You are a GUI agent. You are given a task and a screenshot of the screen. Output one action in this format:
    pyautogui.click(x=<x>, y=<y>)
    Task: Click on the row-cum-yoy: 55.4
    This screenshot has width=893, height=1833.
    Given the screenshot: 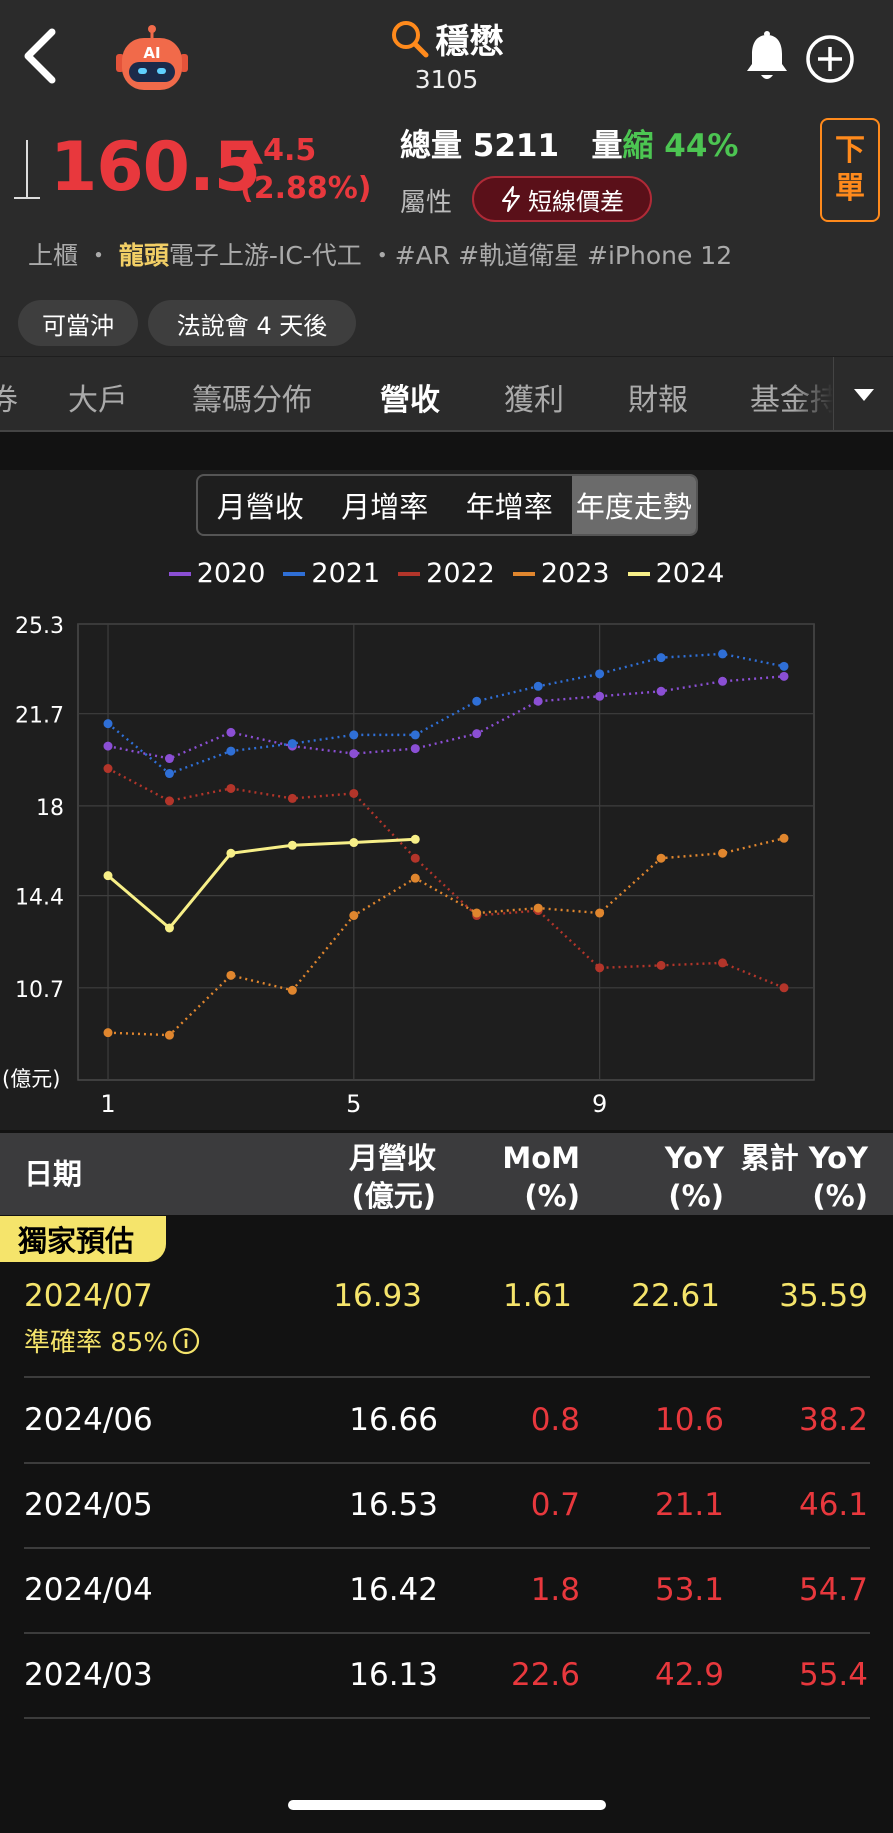 What is the action you would take?
    pyautogui.click(x=833, y=1675)
    